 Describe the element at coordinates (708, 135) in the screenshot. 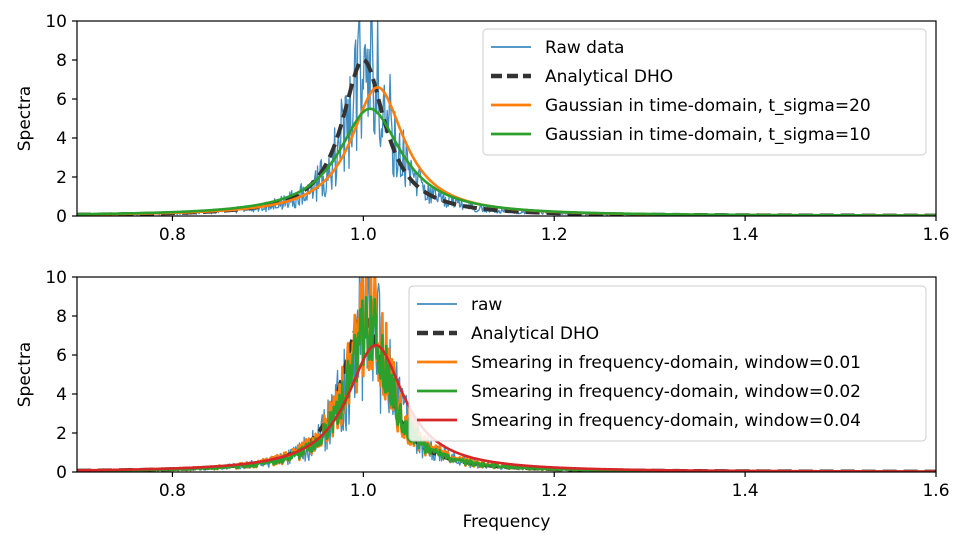

I see `legend-label-4: Gaussian in time-domain, t_sigma=10` at that location.